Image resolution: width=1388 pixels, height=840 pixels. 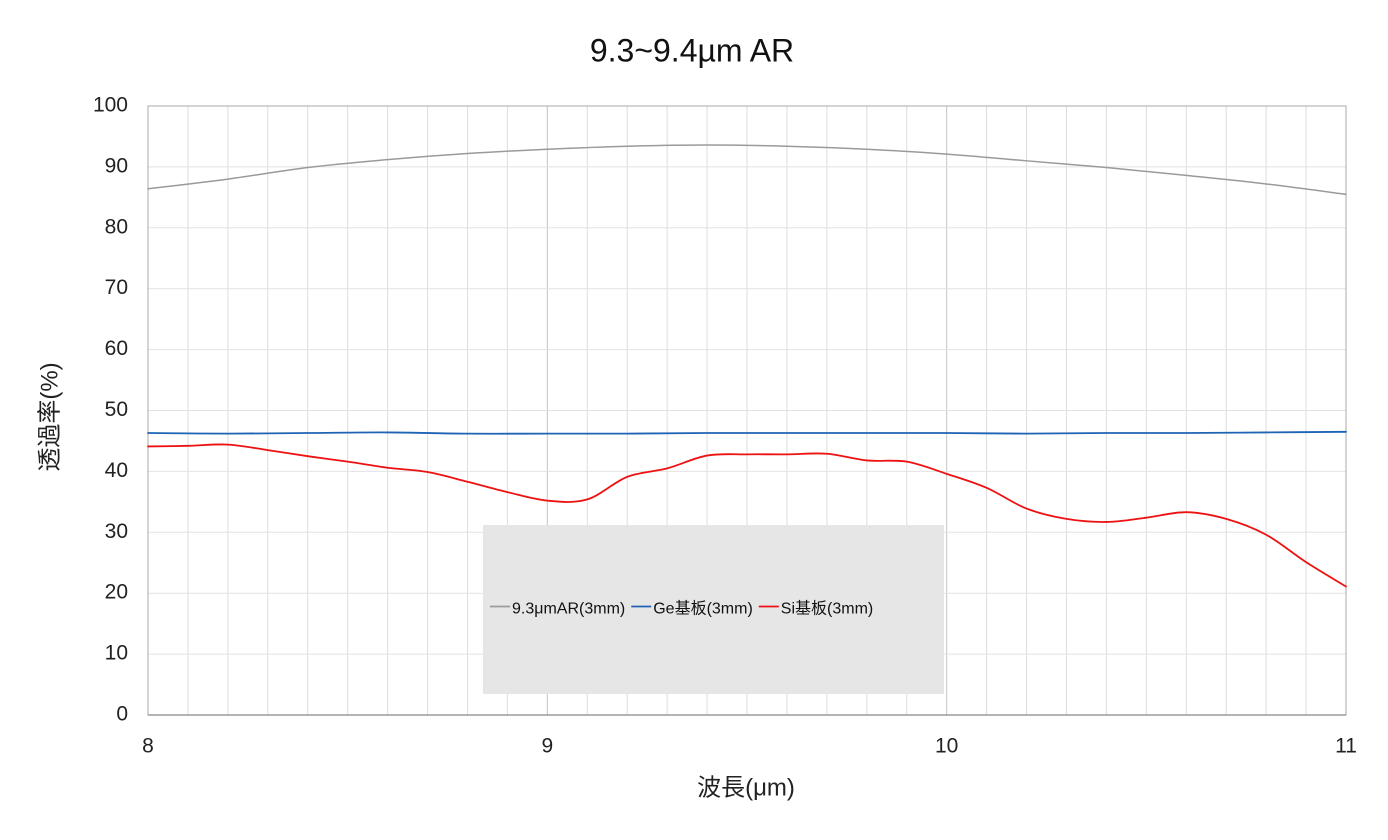 I want to click on legend-item-ge: Ge基板(3mm), so click(x=692, y=609).